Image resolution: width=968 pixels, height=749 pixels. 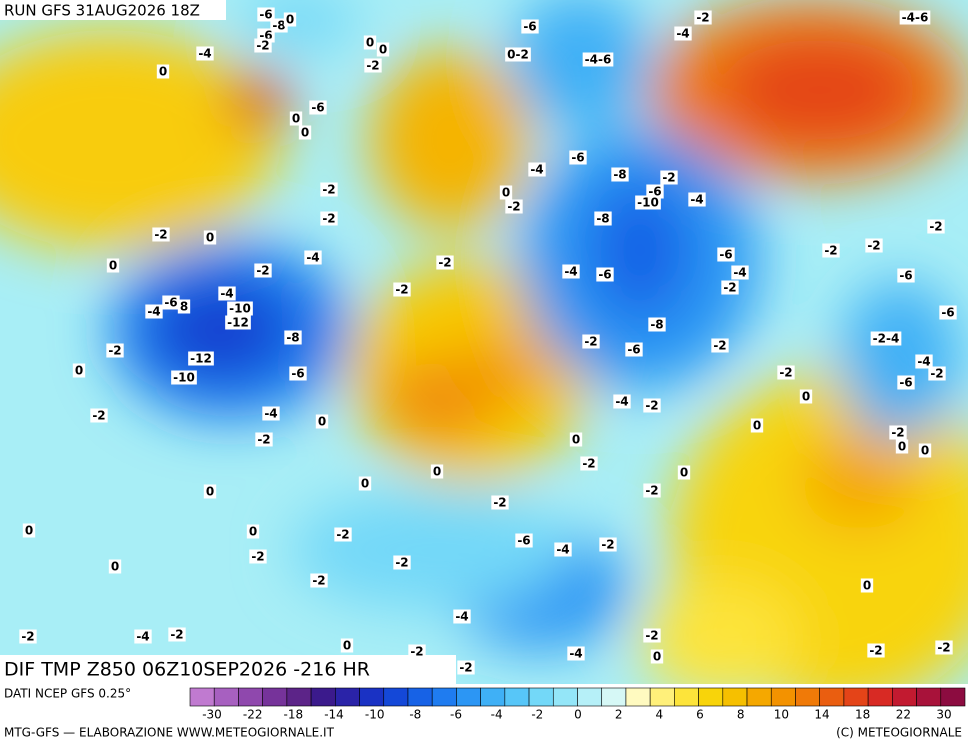 I want to click on colorbar-label: 4, so click(x=660, y=715).